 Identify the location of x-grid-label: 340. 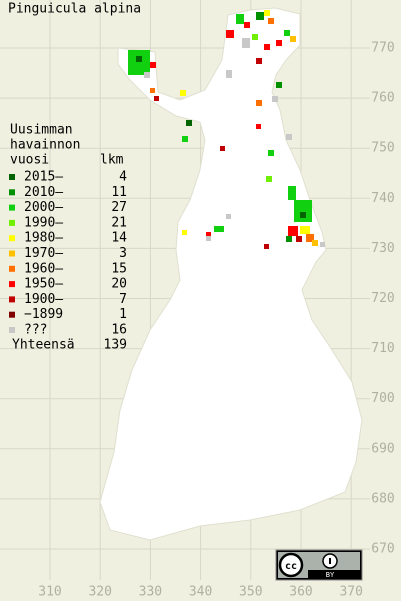
(200, 592).